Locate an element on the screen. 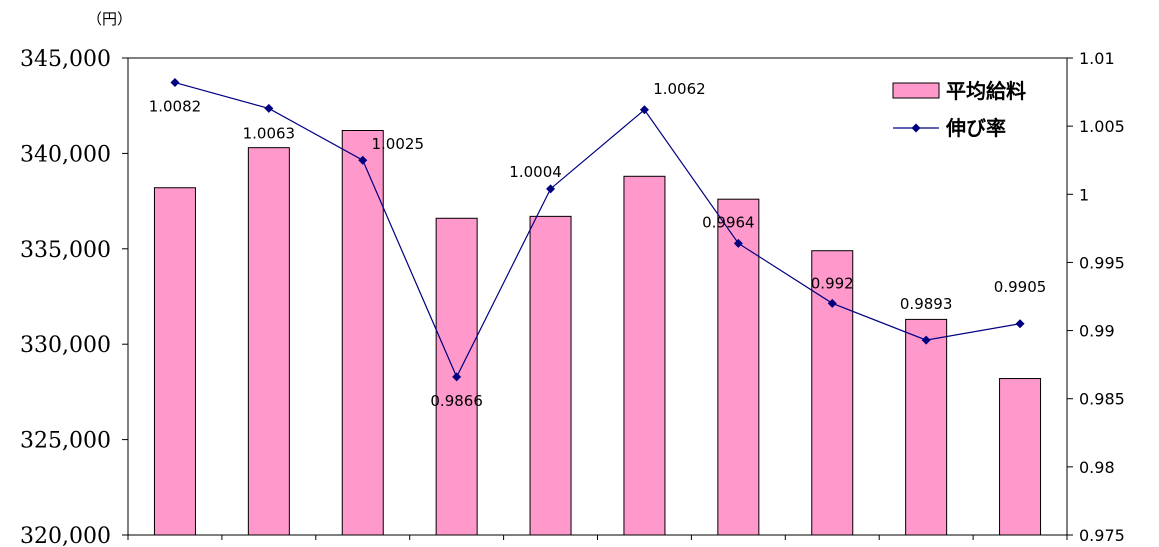 This screenshot has width=1159, height=547. left-tick-label: 335,000 is located at coordinates (65, 250).